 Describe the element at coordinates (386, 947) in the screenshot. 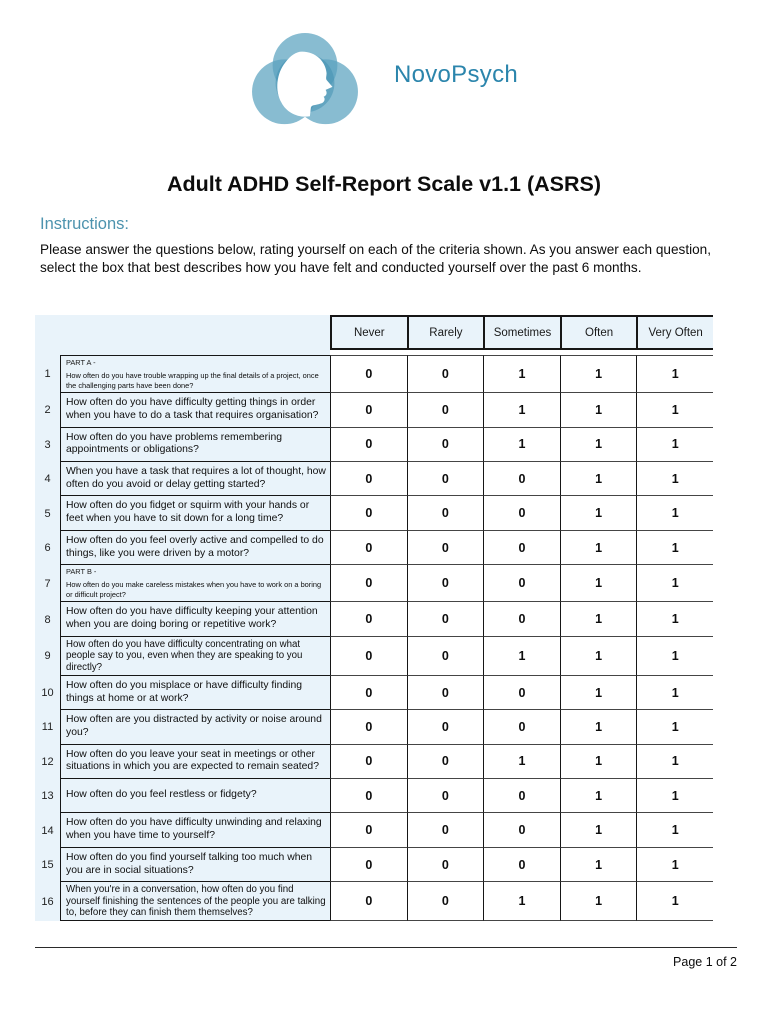

I see `footer-divider` at that location.